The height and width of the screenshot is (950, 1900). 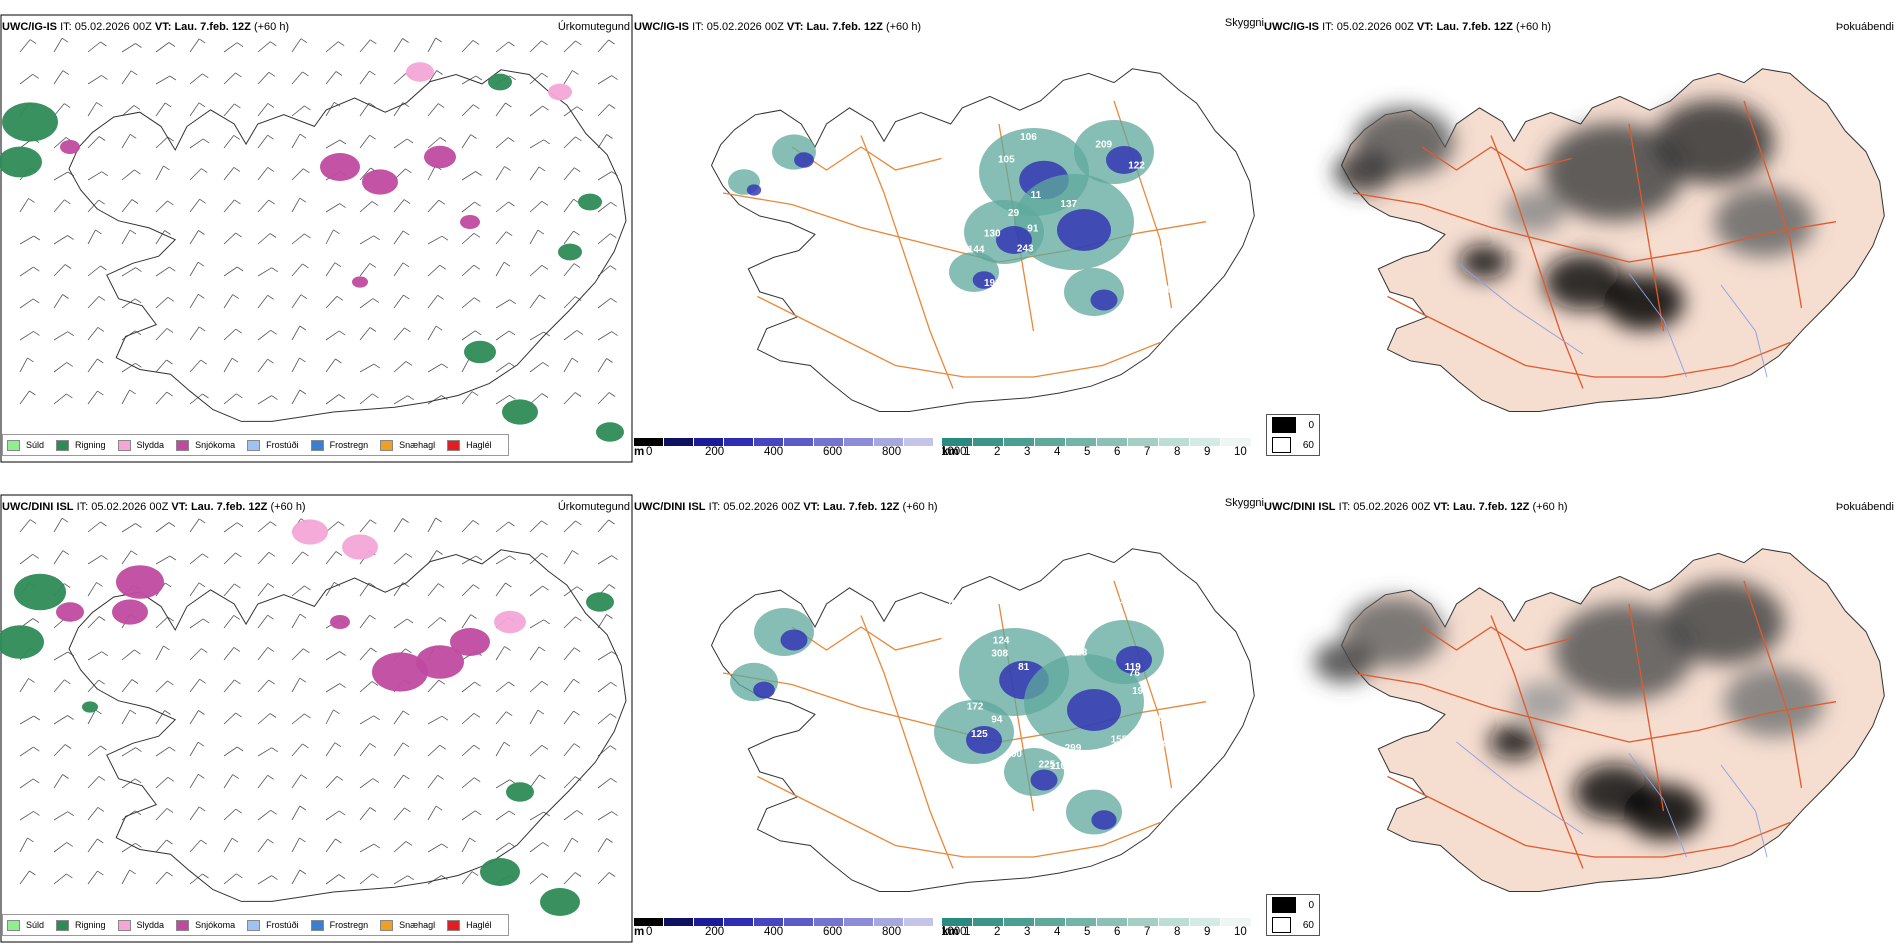 What do you see at coordinates (282, 445) in the screenshot?
I see `legend-label: Frostúði` at bounding box center [282, 445].